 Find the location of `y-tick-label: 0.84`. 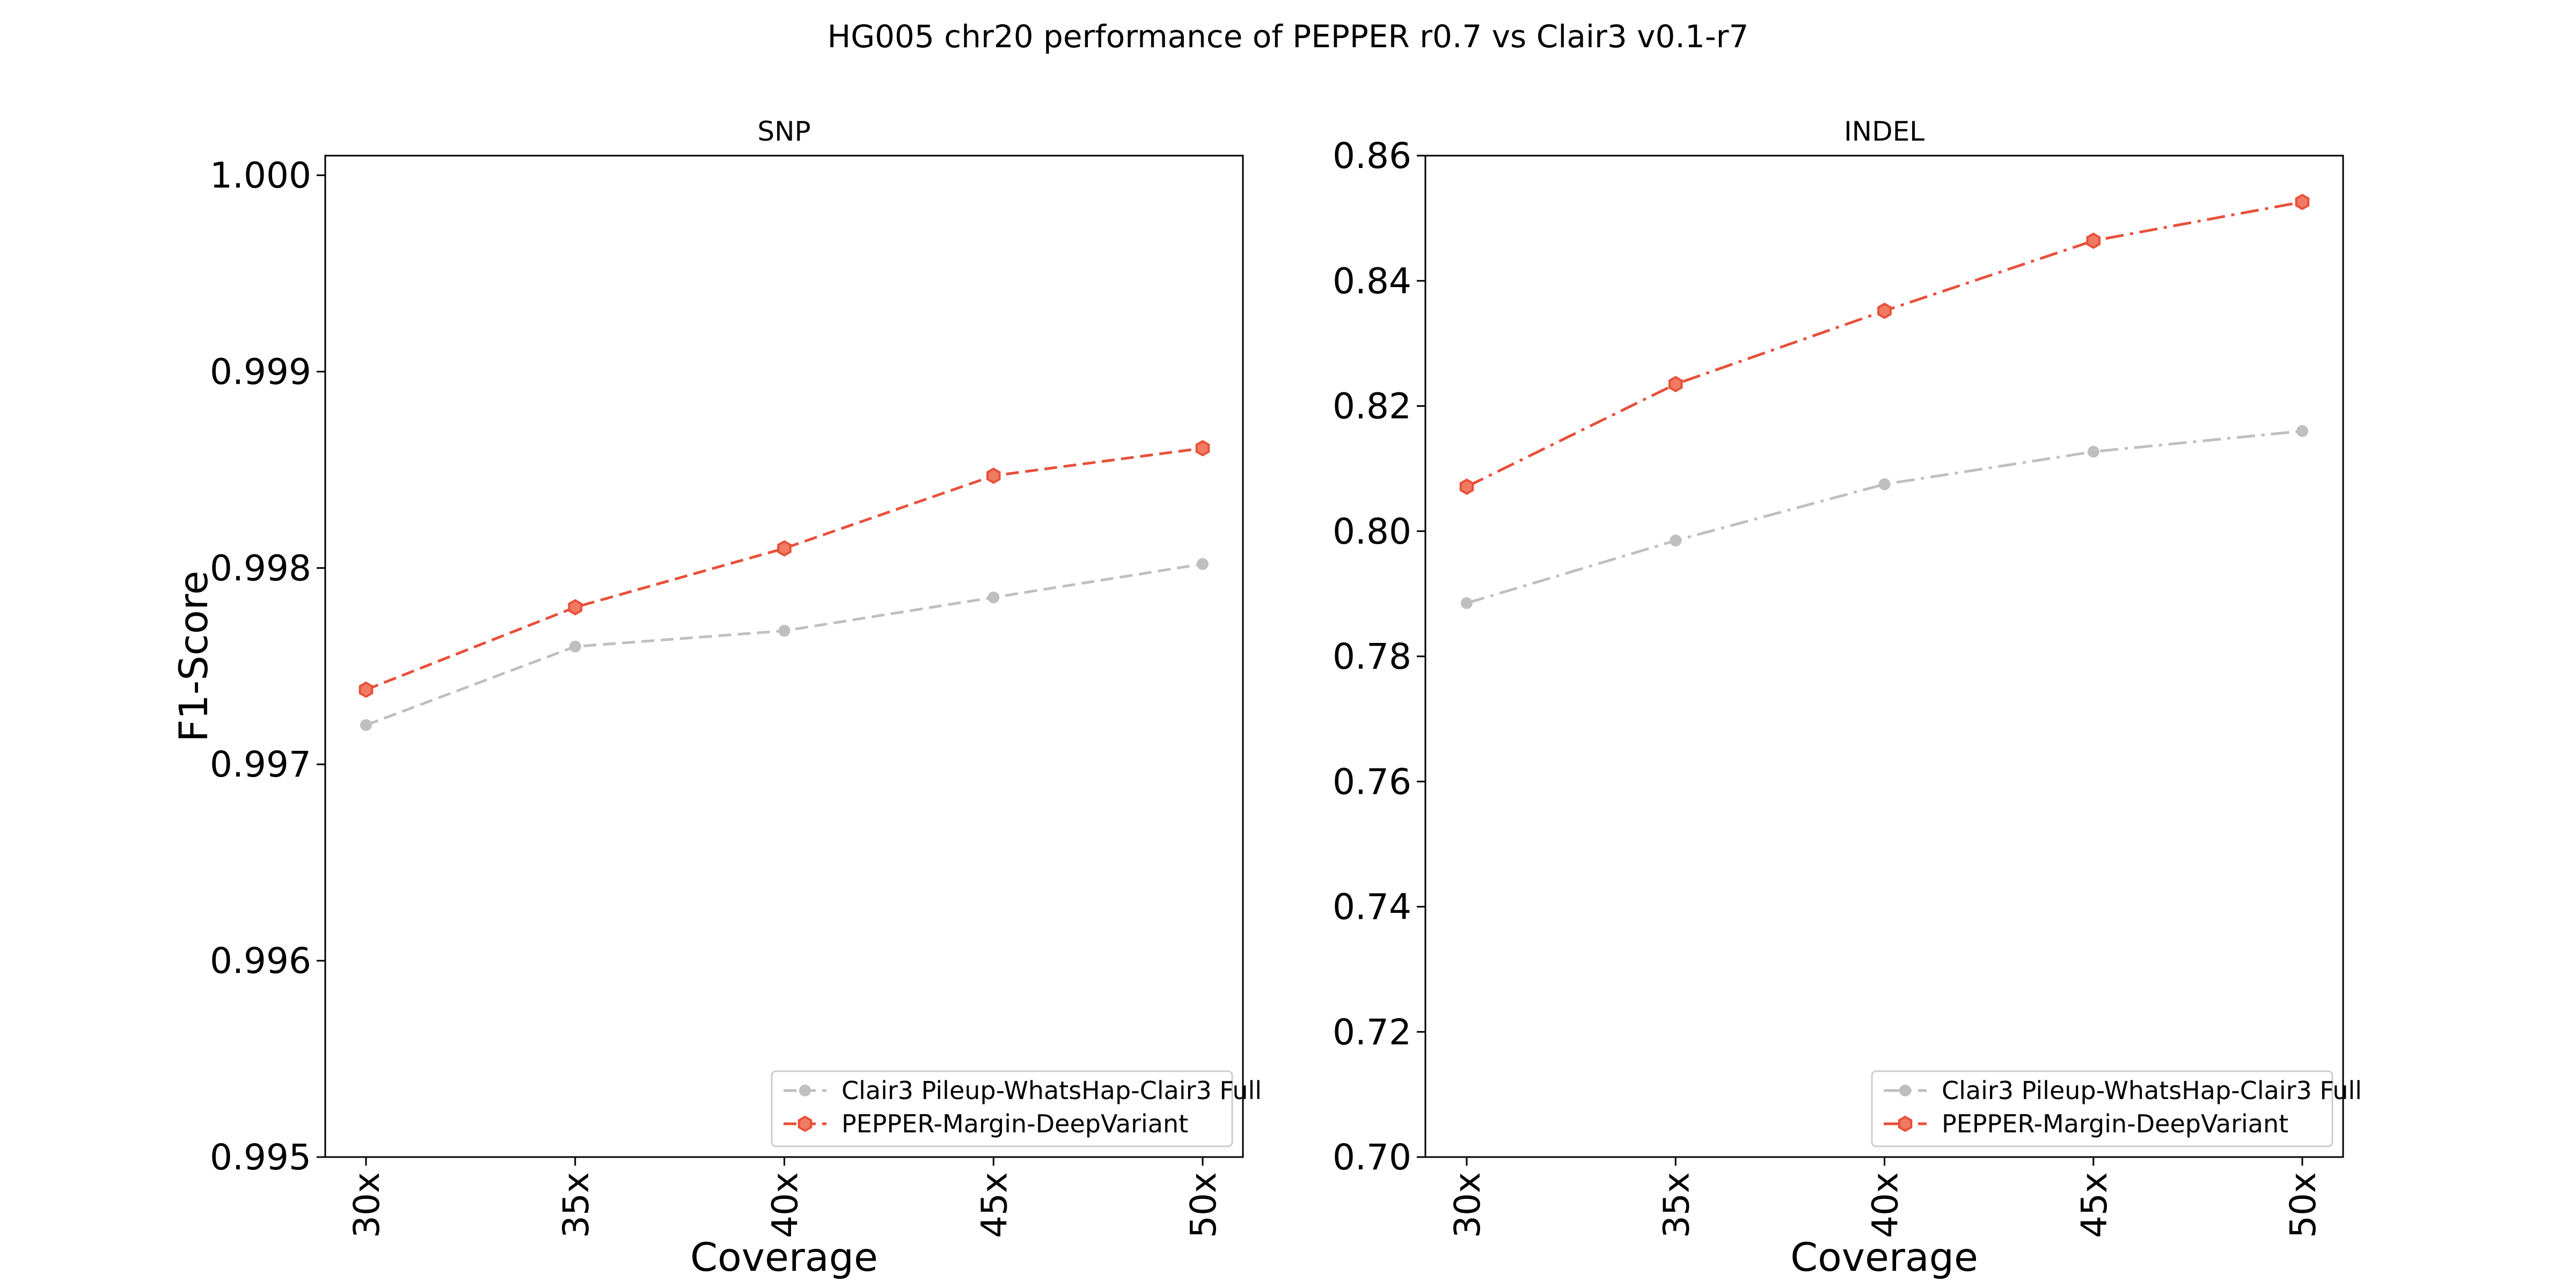

y-tick-label: 0.84 is located at coordinates (1372, 281).